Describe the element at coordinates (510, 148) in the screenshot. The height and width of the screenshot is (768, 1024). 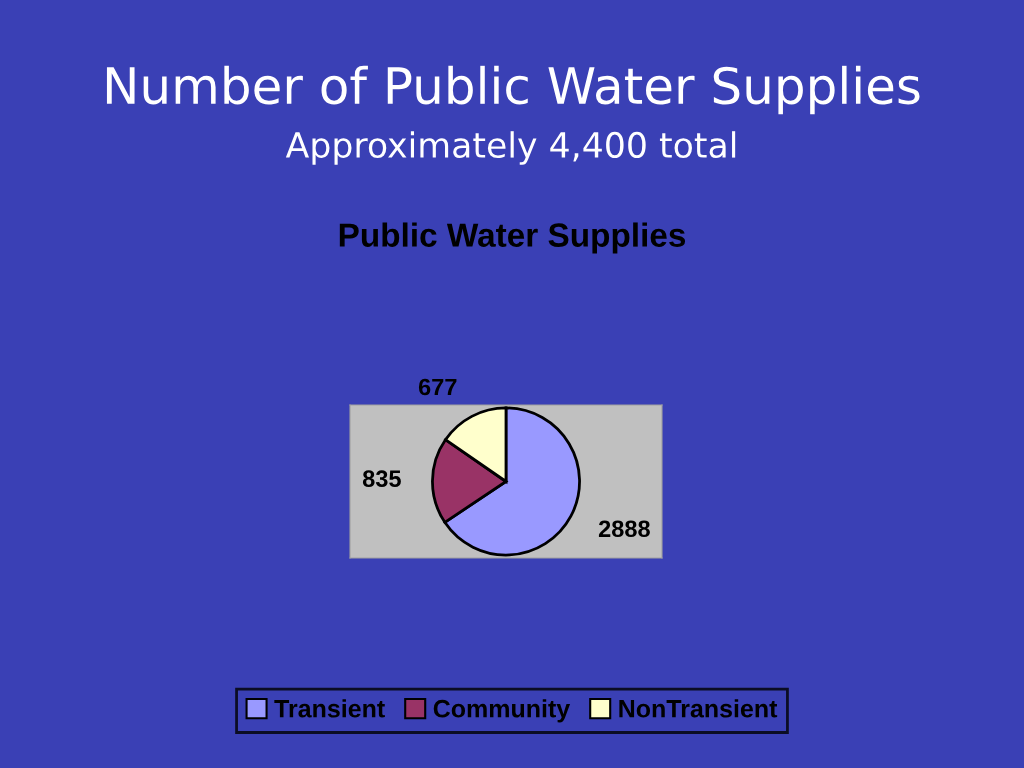
I see `chart-subtitle: Approximately 4,400 total` at that location.